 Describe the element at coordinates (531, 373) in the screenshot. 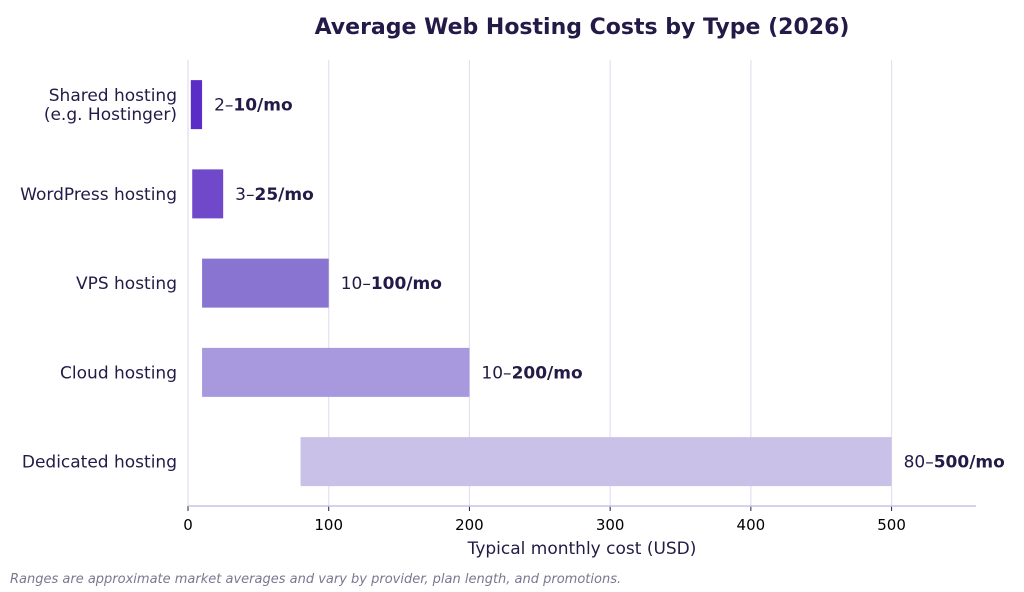

I see `data-label: 10–200/mo` at that location.